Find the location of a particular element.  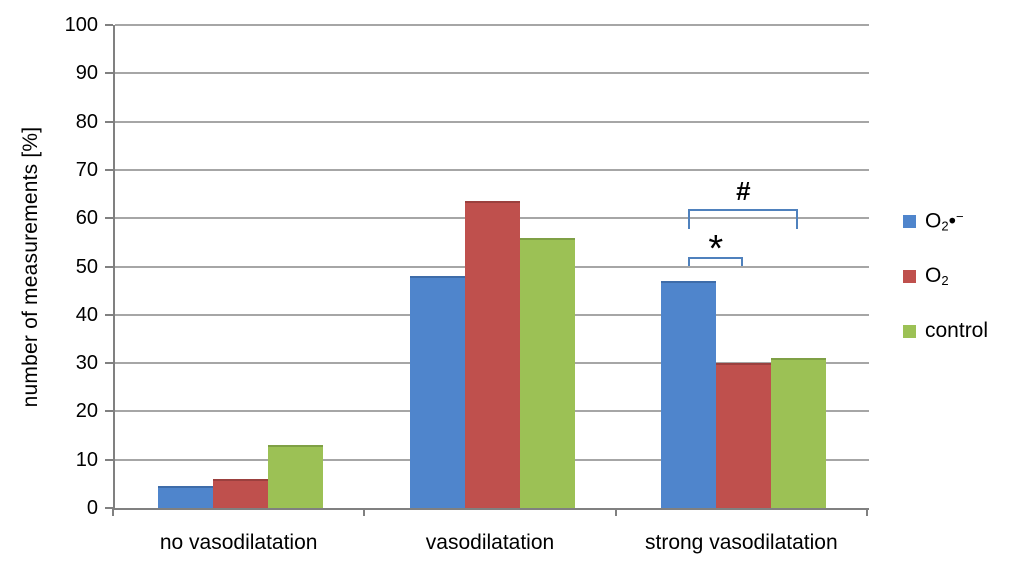

legend-item-1: O2 is located at coordinates (945, 276).